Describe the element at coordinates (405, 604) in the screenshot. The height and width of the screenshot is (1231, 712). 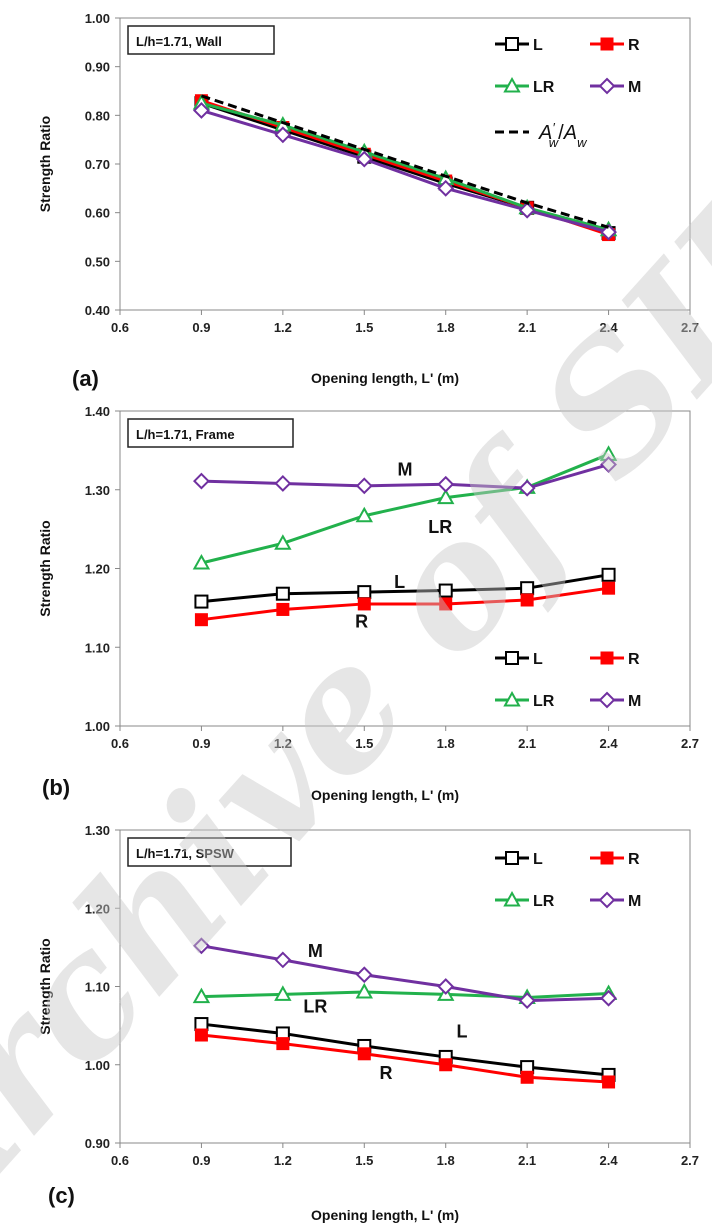
I see `series-line-r` at that location.